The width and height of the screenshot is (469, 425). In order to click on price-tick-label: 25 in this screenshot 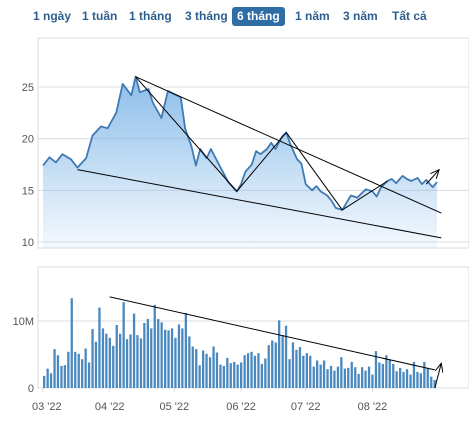, I will do `click(28, 88)`.